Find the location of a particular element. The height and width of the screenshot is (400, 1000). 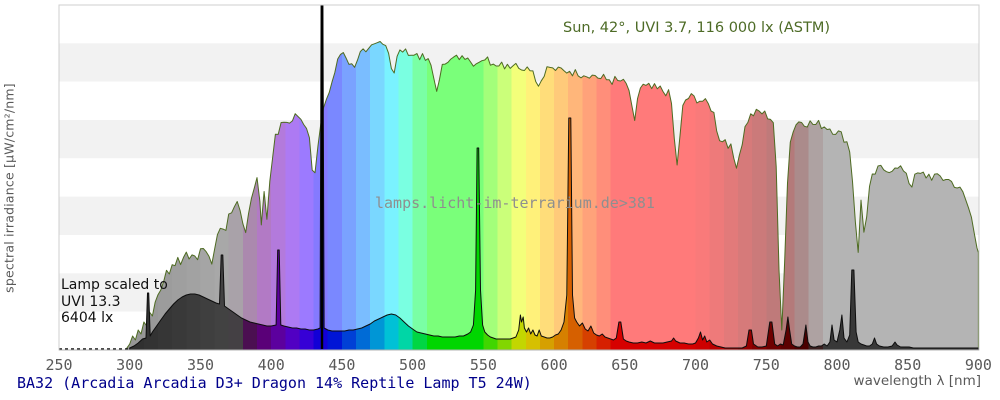

x-tick-label-800: 800 is located at coordinates (837, 365).